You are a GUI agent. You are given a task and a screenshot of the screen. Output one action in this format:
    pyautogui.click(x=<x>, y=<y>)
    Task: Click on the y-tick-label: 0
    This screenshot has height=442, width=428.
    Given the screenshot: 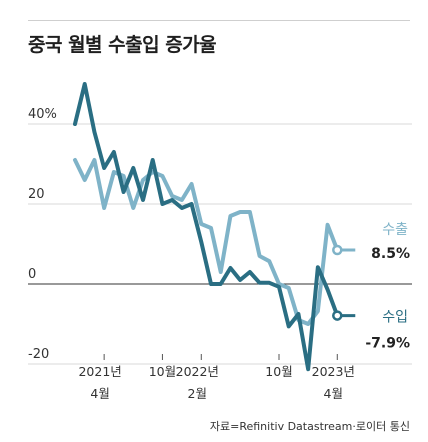 What is the action you would take?
    pyautogui.click(x=32, y=274)
    